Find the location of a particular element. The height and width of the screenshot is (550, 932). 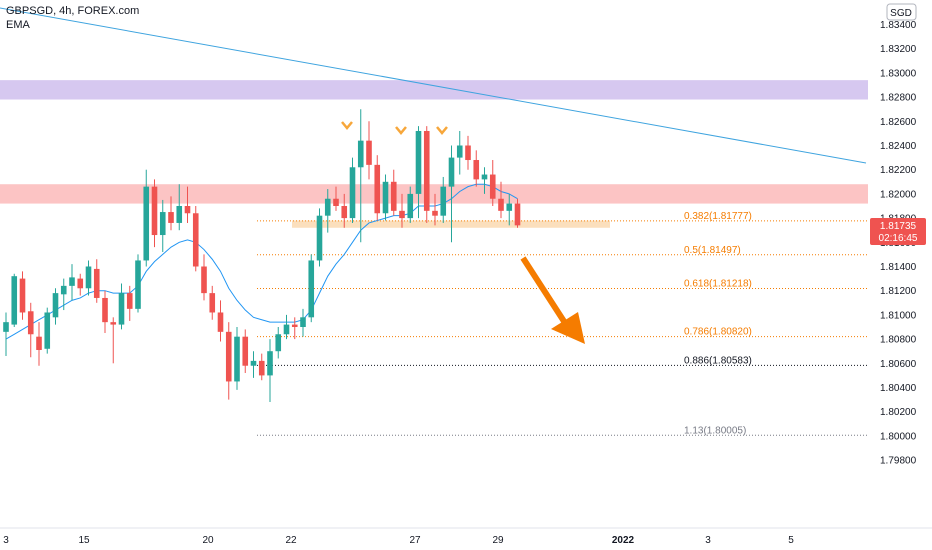

time-tick-label: 5 is located at coordinates (791, 540).